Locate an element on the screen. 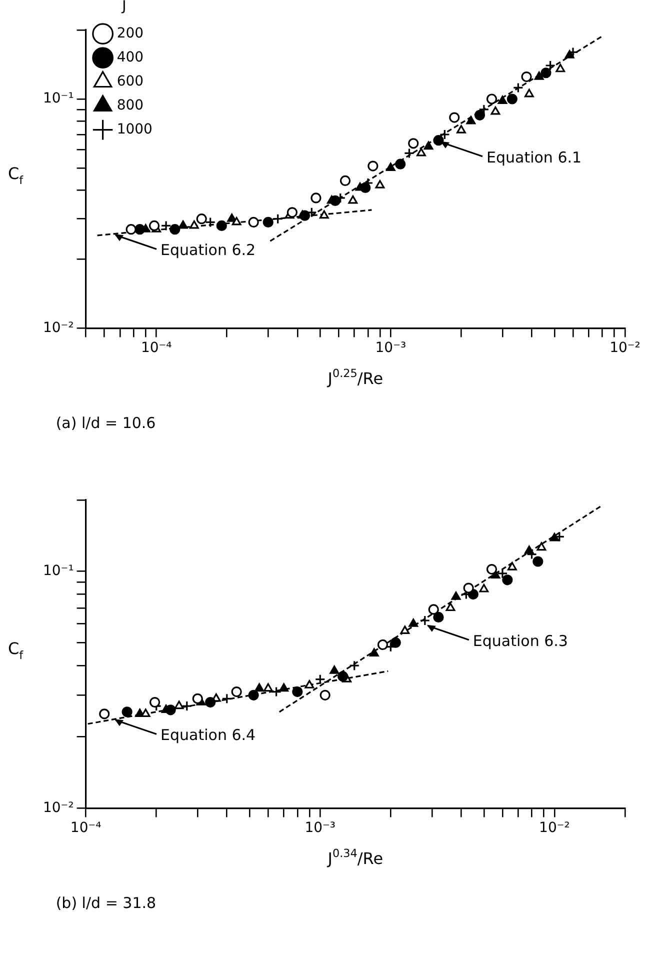 This screenshot has height=960, width=650. annotation: Equation 6.4 is located at coordinates (208, 735).